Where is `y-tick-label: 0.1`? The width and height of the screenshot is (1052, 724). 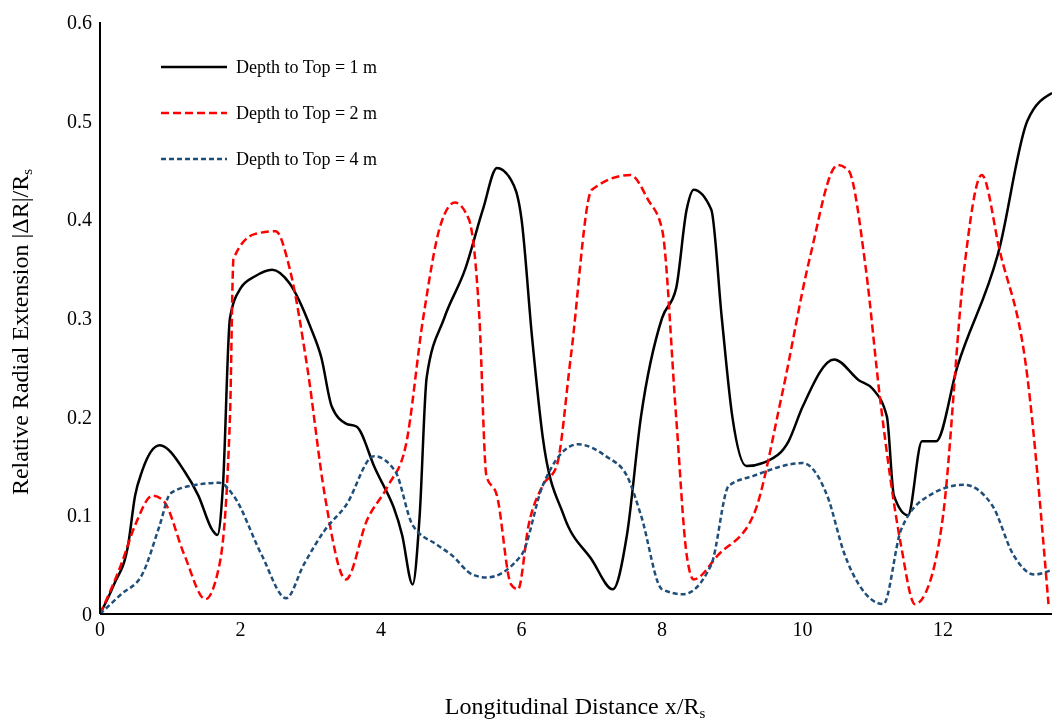
y-tick-label: 0.1 is located at coordinates (79, 515).